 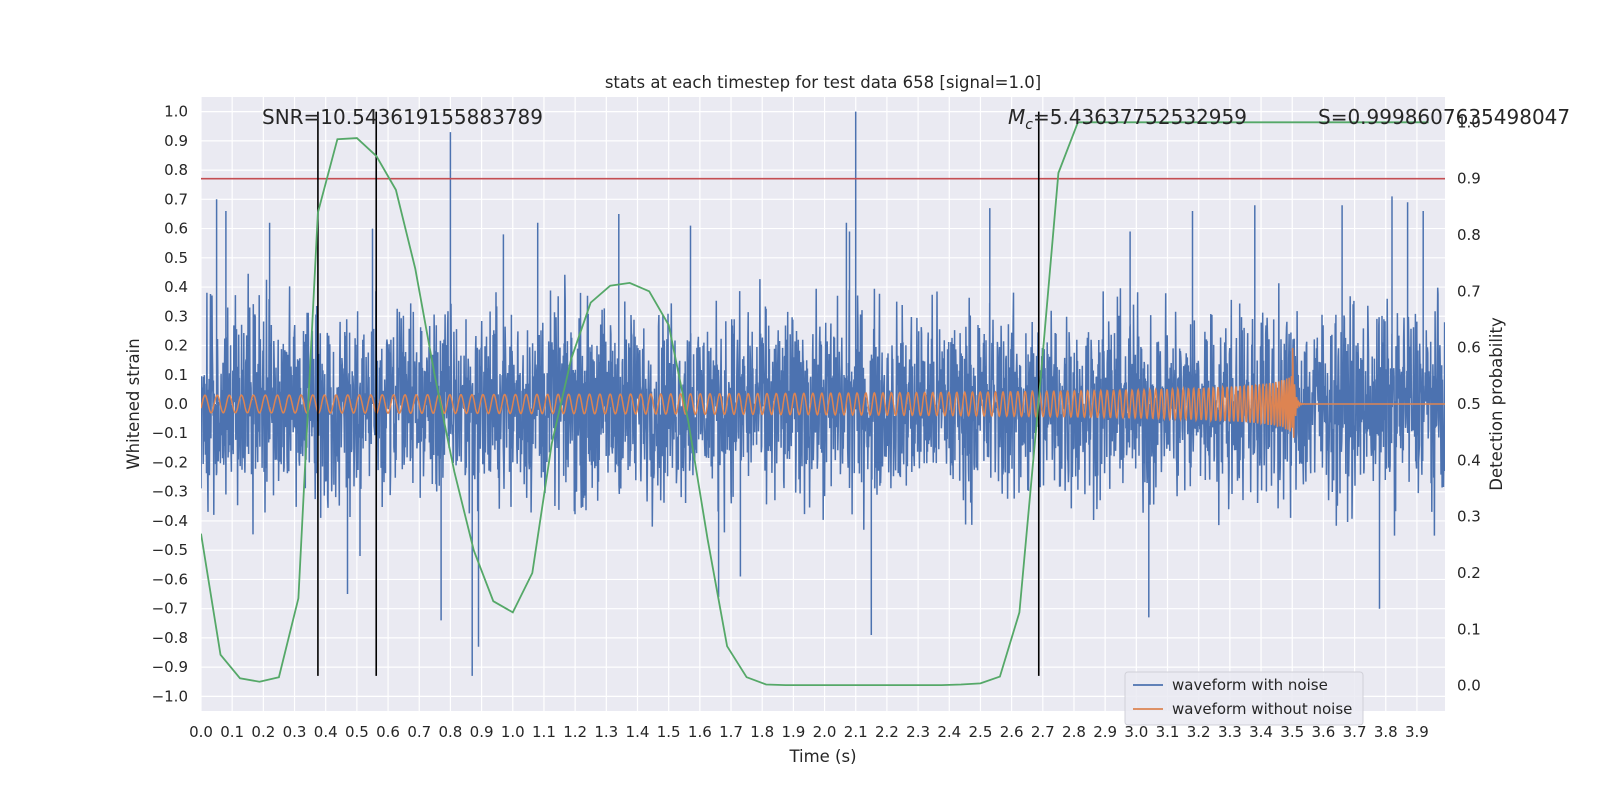 I want to click on legend-box, so click(x=1244, y=698).